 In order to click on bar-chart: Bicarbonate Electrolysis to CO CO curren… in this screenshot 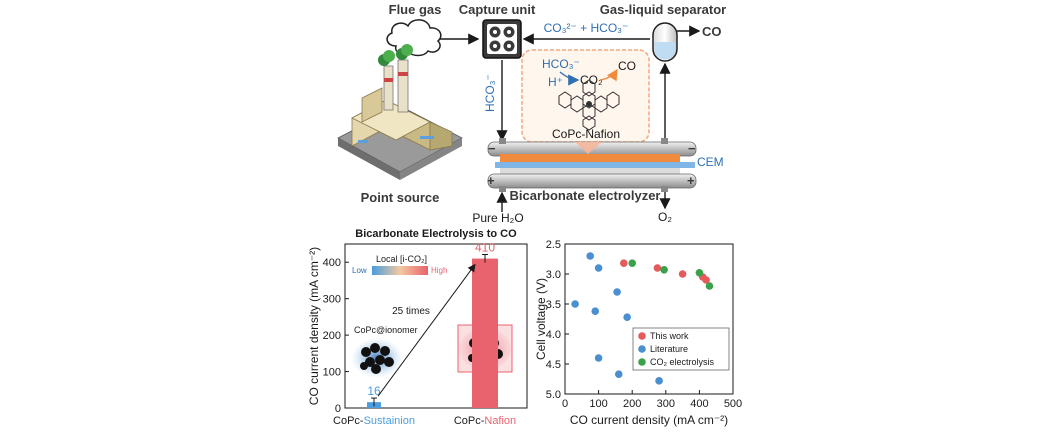, I will do `click(417, 327)`.